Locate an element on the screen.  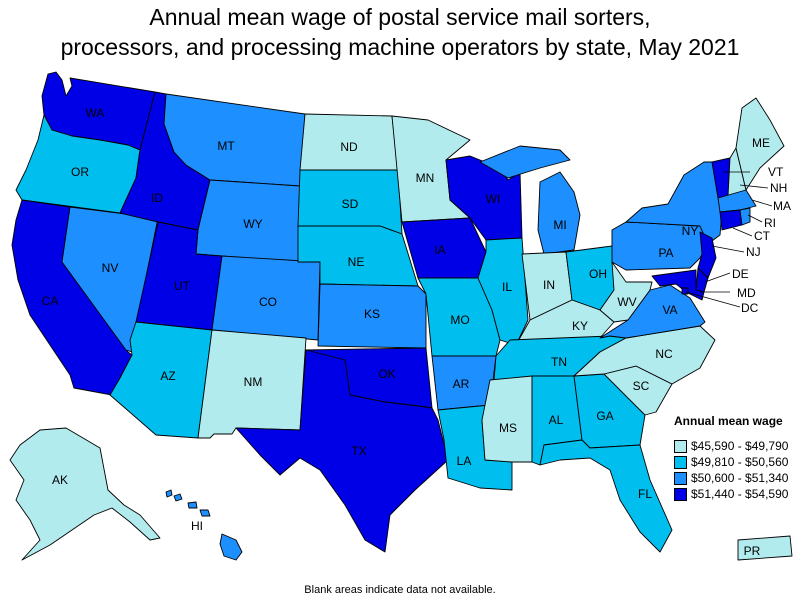
label-ND: ND is located at coordinates (349, 147).